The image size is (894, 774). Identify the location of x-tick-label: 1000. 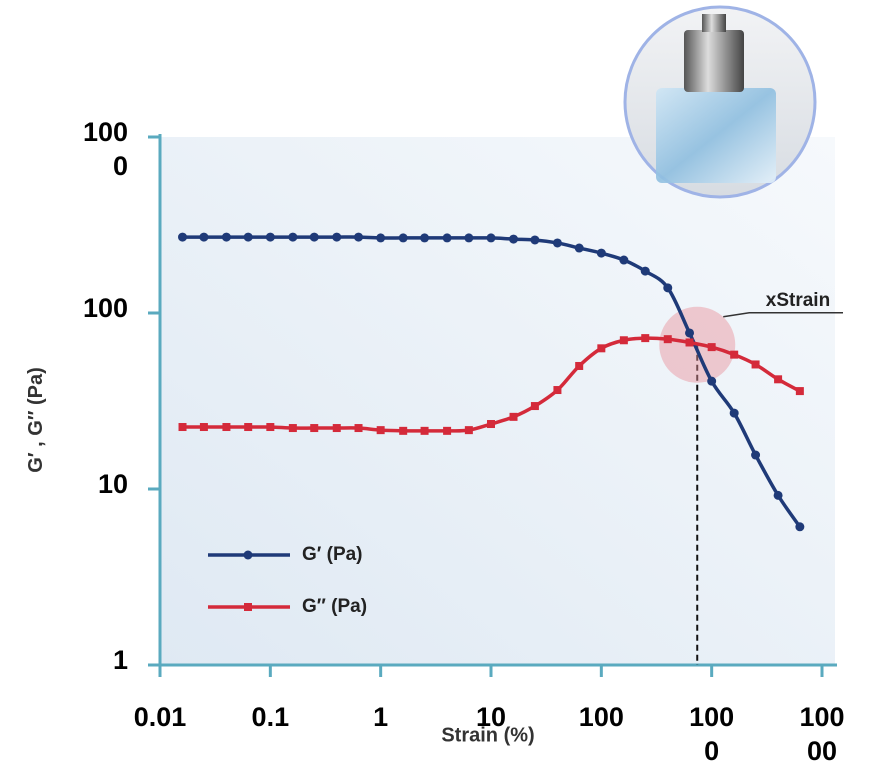
(712, 734).